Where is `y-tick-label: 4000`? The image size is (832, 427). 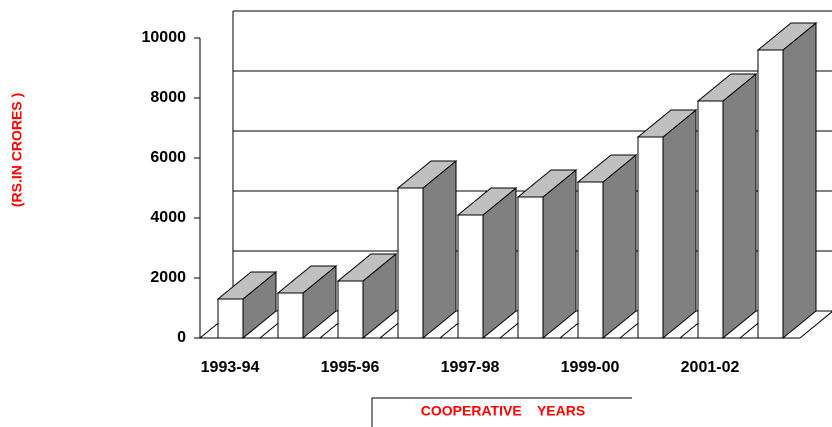
y-tick-label: 4000 is located at coordinates (168, 217).